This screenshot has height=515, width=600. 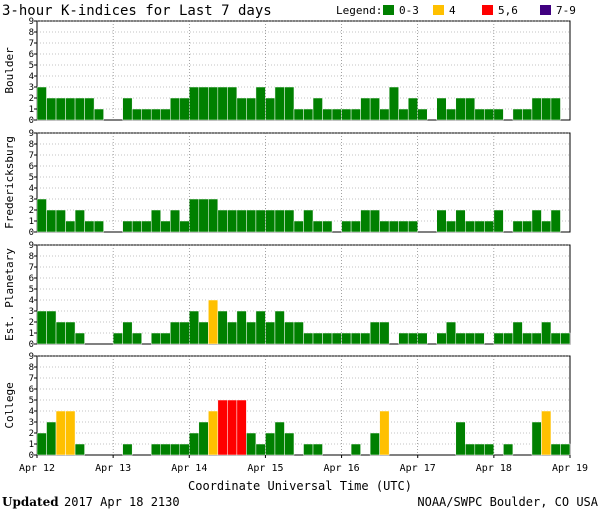 What do you see at coordinates (494, 468) in the screenshot?
I see `x-tick-label: Apr 18` at bounding box center [494, 468].